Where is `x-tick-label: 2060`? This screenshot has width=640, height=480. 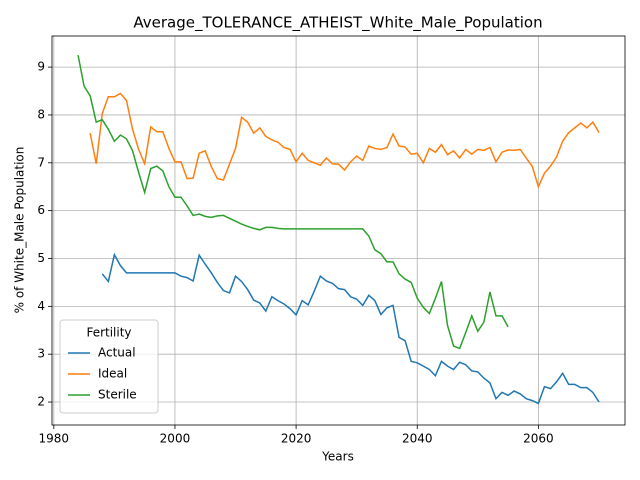
x-tick-label: 2060 is located at coordinates (538, 439).